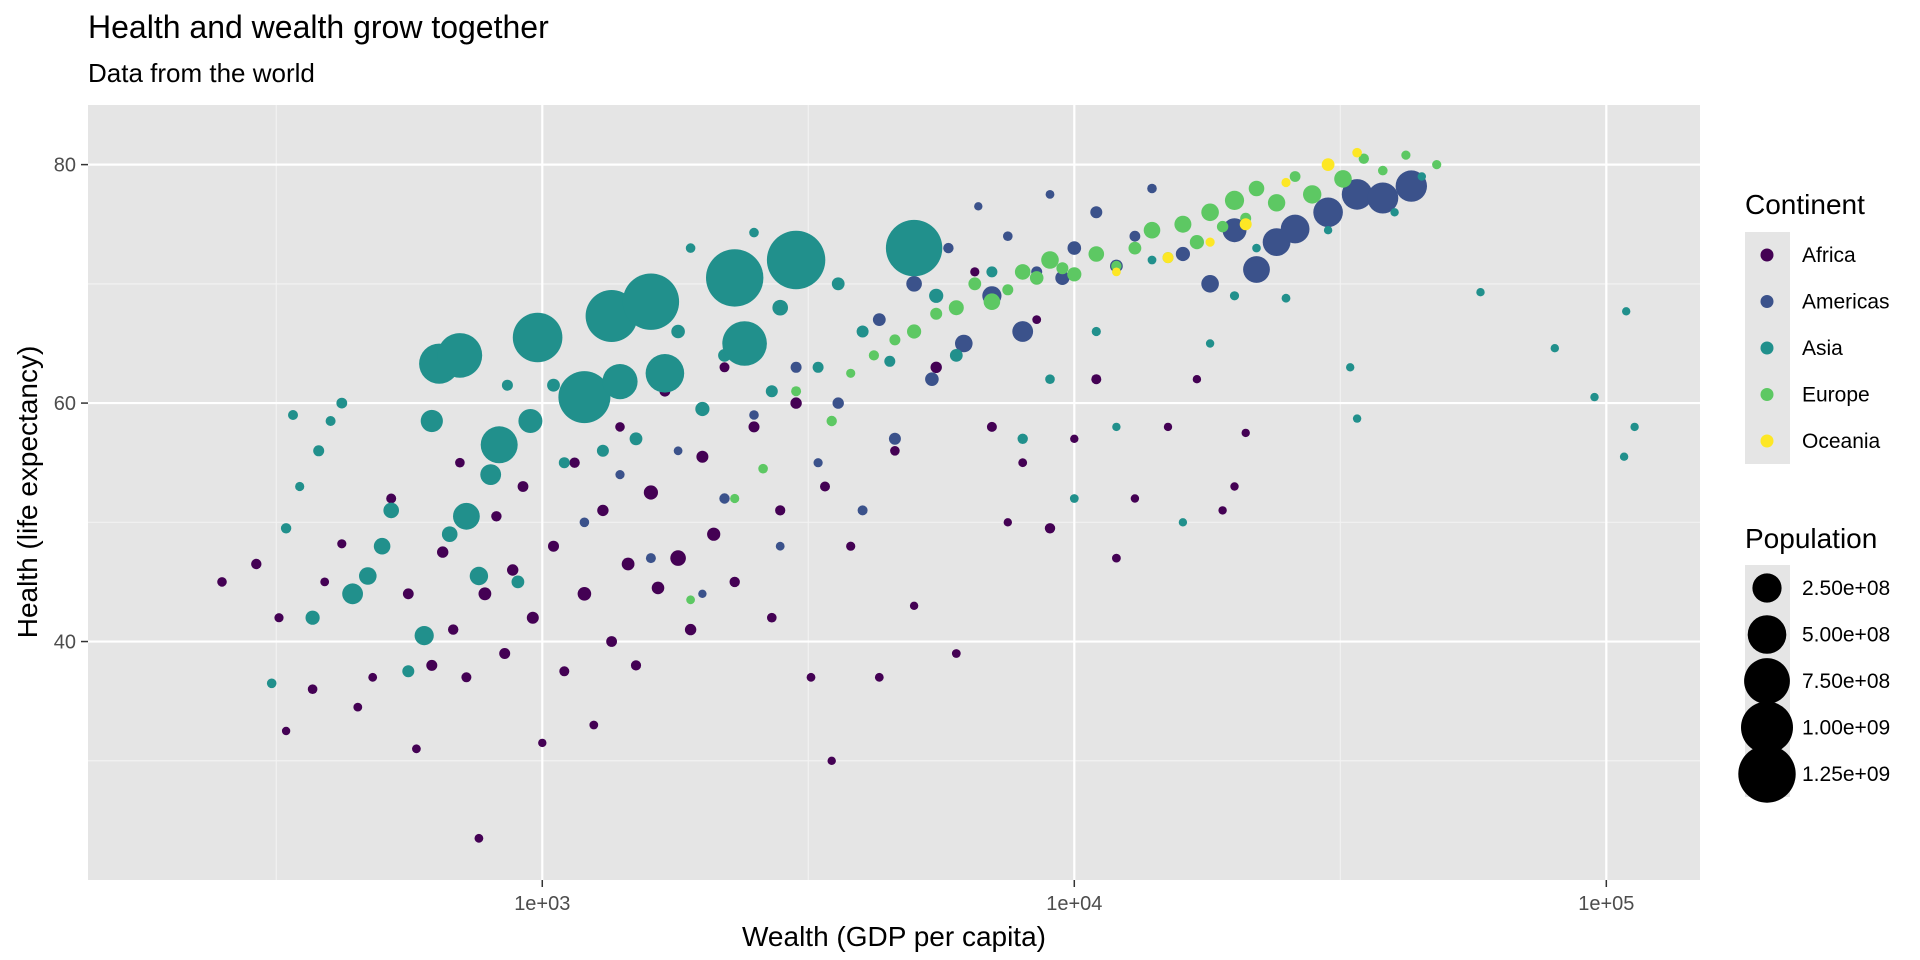 The height and width of the screenshot is (960, 1920). Describe the element at coordinates (1767, 255) in the screenshot. I see `legend-key-africa` at that location.